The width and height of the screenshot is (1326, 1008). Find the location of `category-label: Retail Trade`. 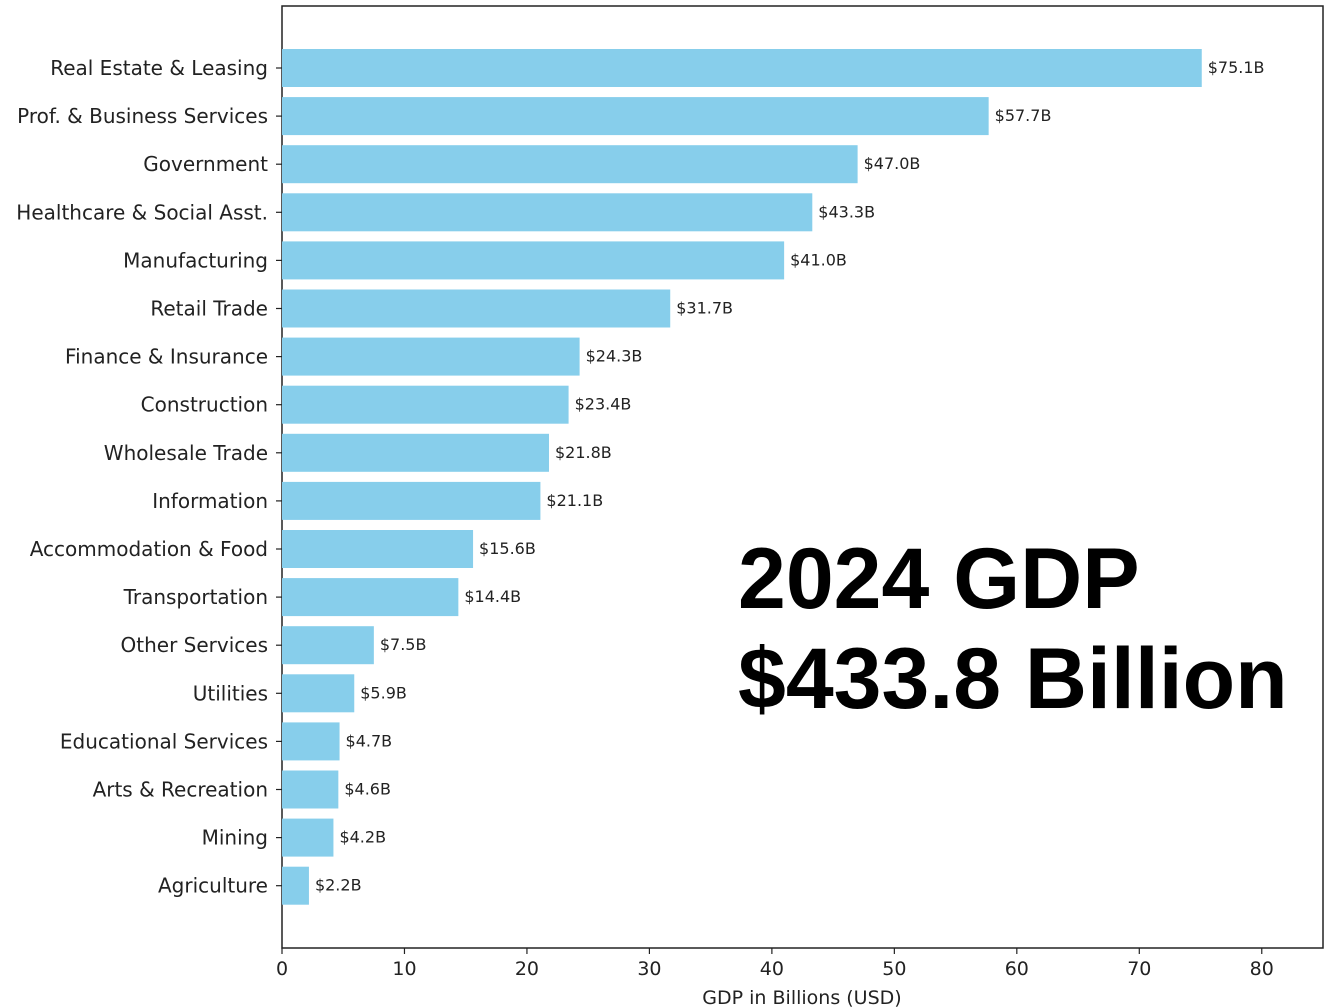

category-label: Retail Trade is located at coordinates (209, 309).